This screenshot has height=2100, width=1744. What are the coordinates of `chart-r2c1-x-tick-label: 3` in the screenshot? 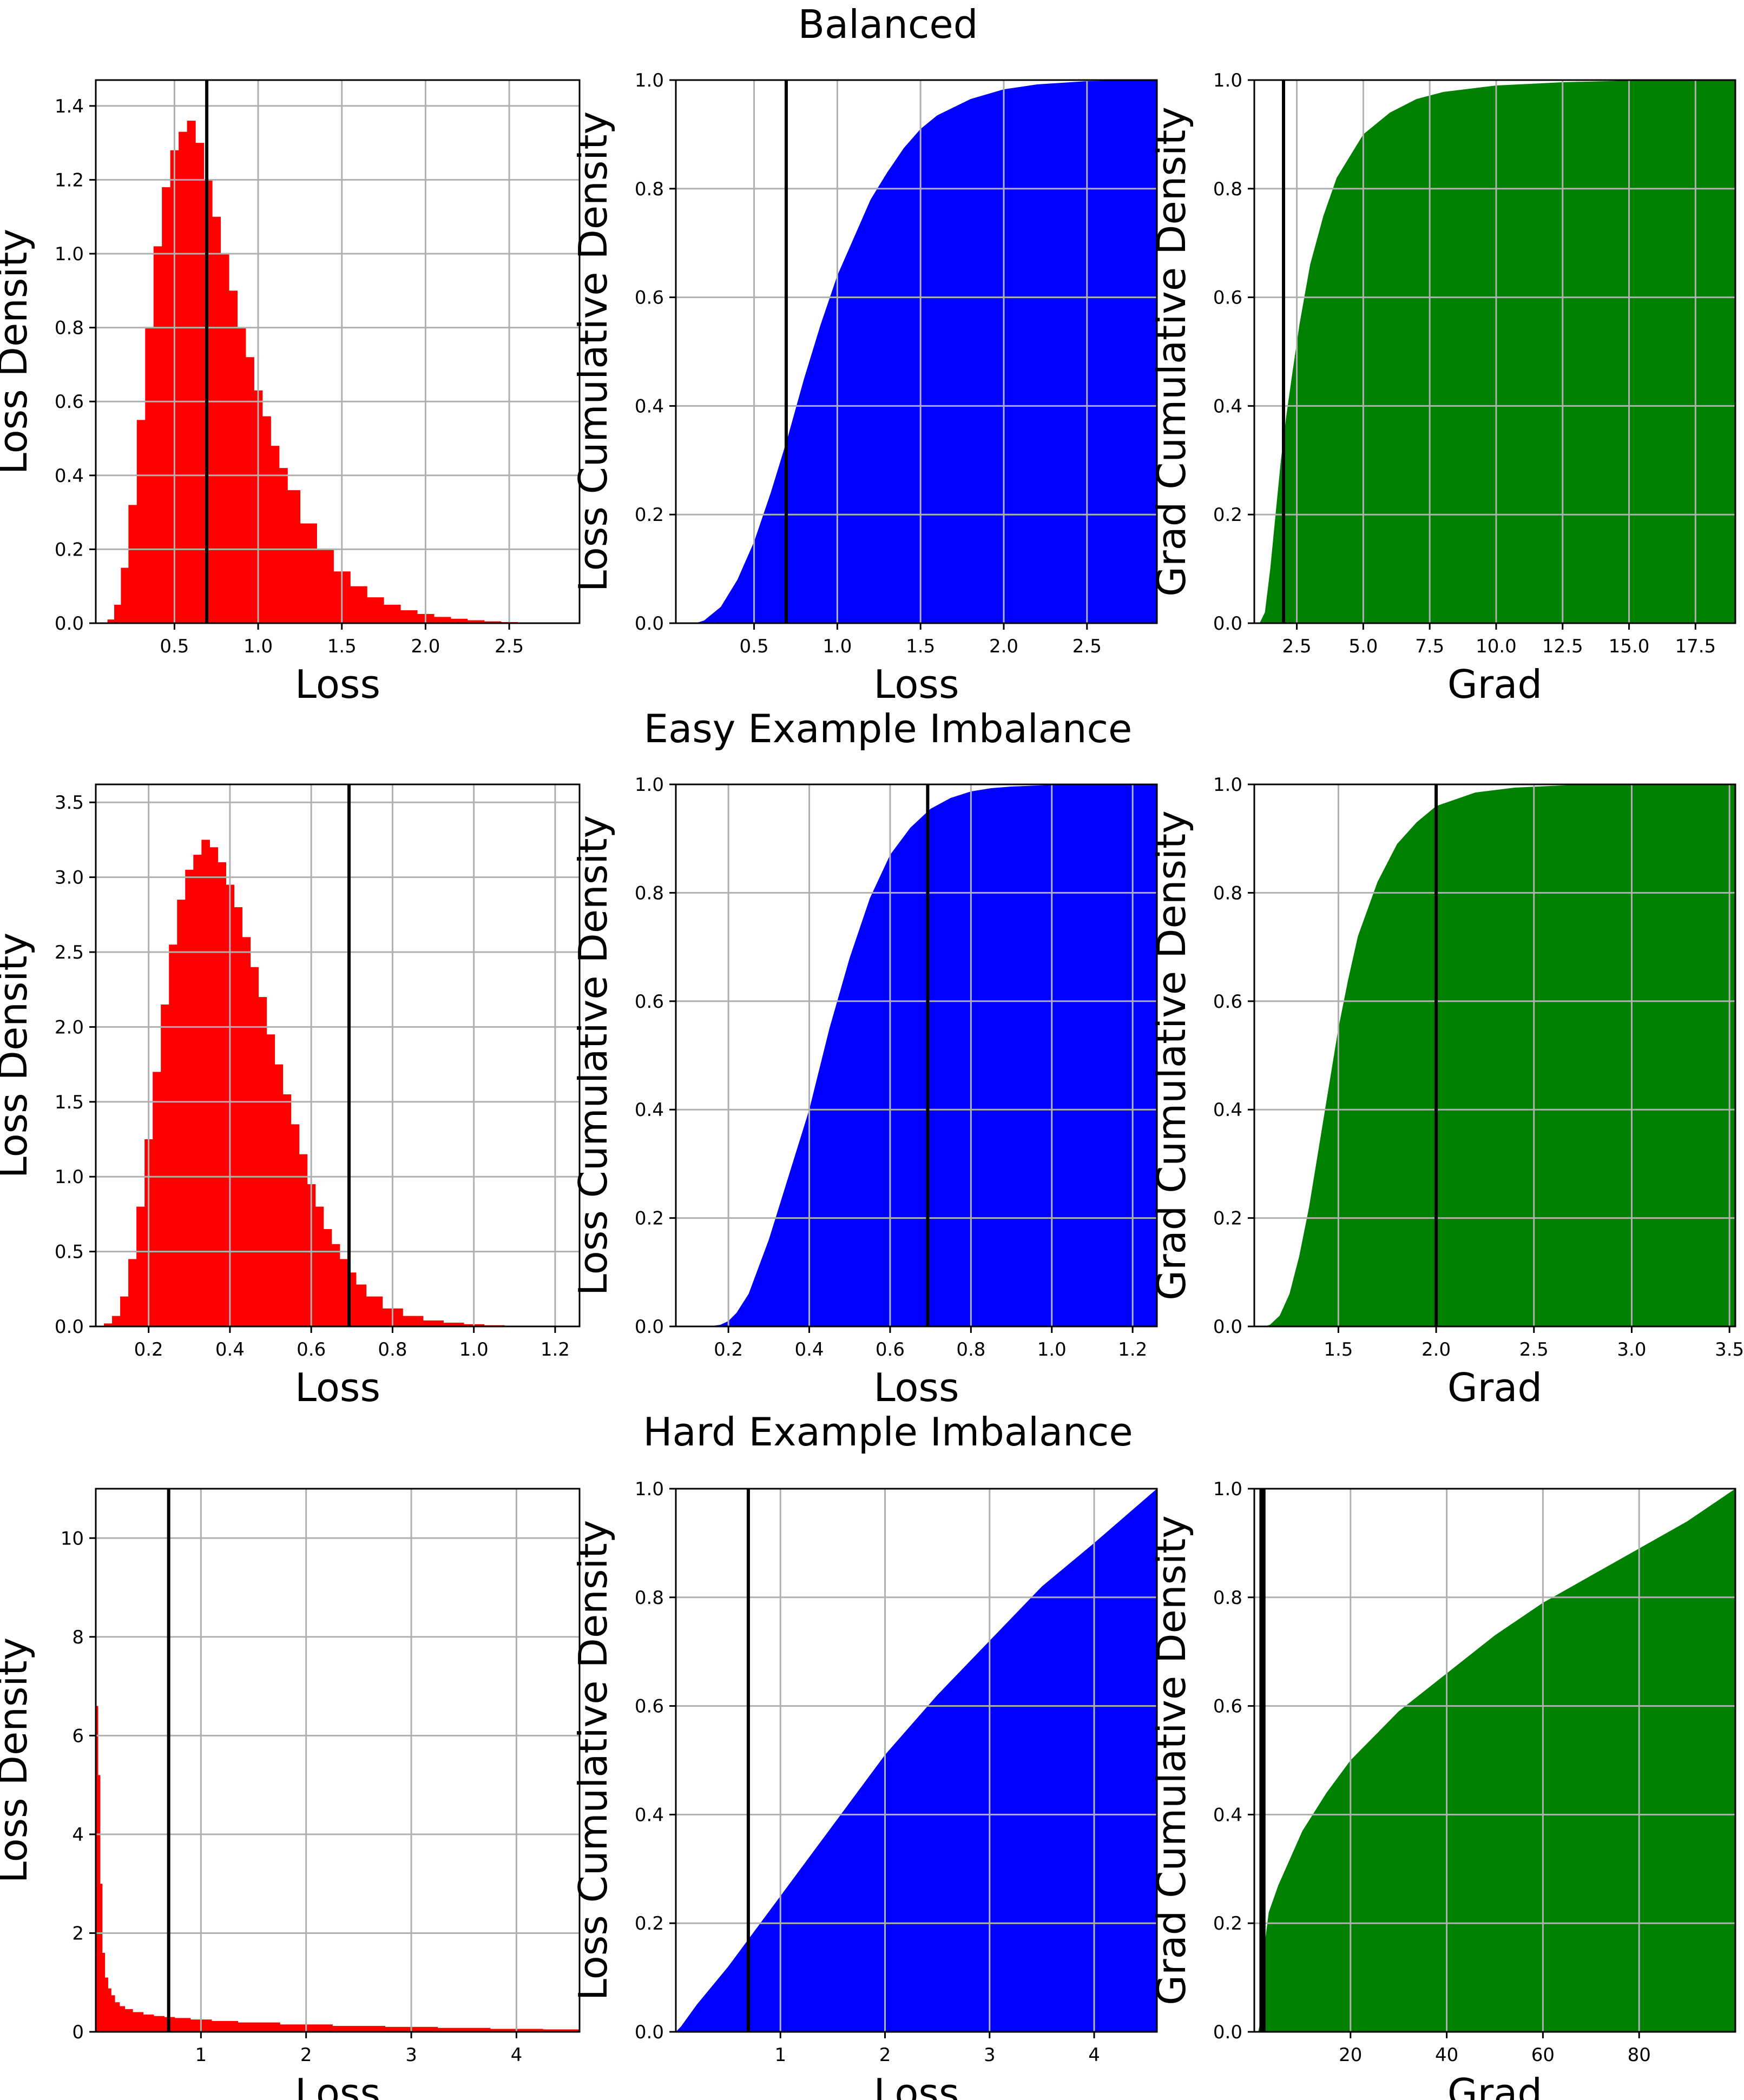 It's located at (990, 2055).